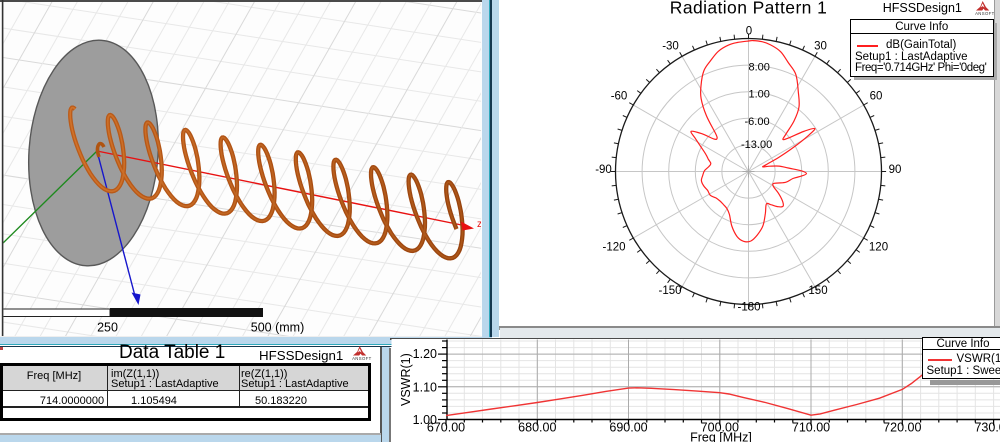  Describe the element at coordinates (749, 32) in the screenshot. I see `svg-text: 0` at that location.